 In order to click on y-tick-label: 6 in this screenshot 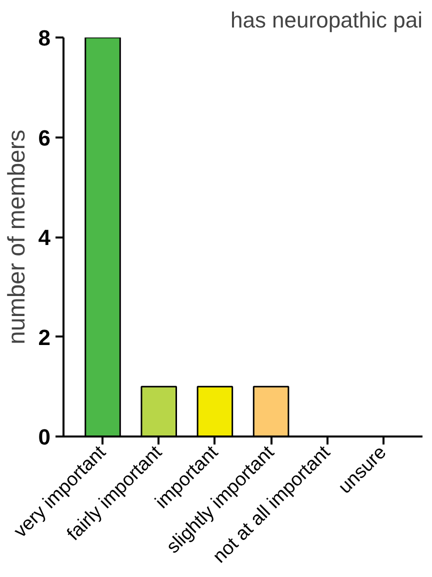, I will do `click(44, 137)`.